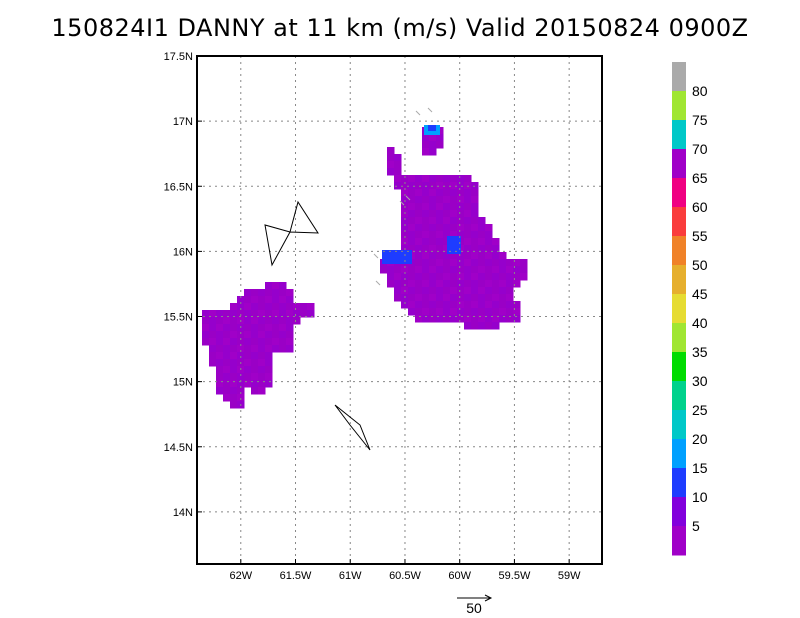 Image resolution: width=800 pixels, height=618 pixels. I want to click on colorbar-label: 20, so click(700, 439).